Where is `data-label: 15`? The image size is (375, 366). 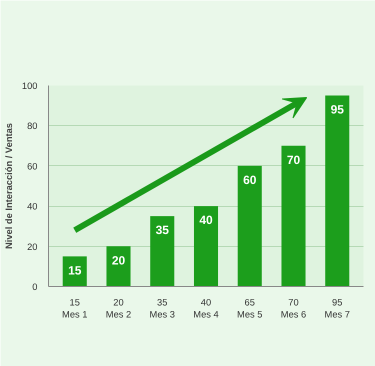 data-label: 15 is located at coordinates (75, 270).